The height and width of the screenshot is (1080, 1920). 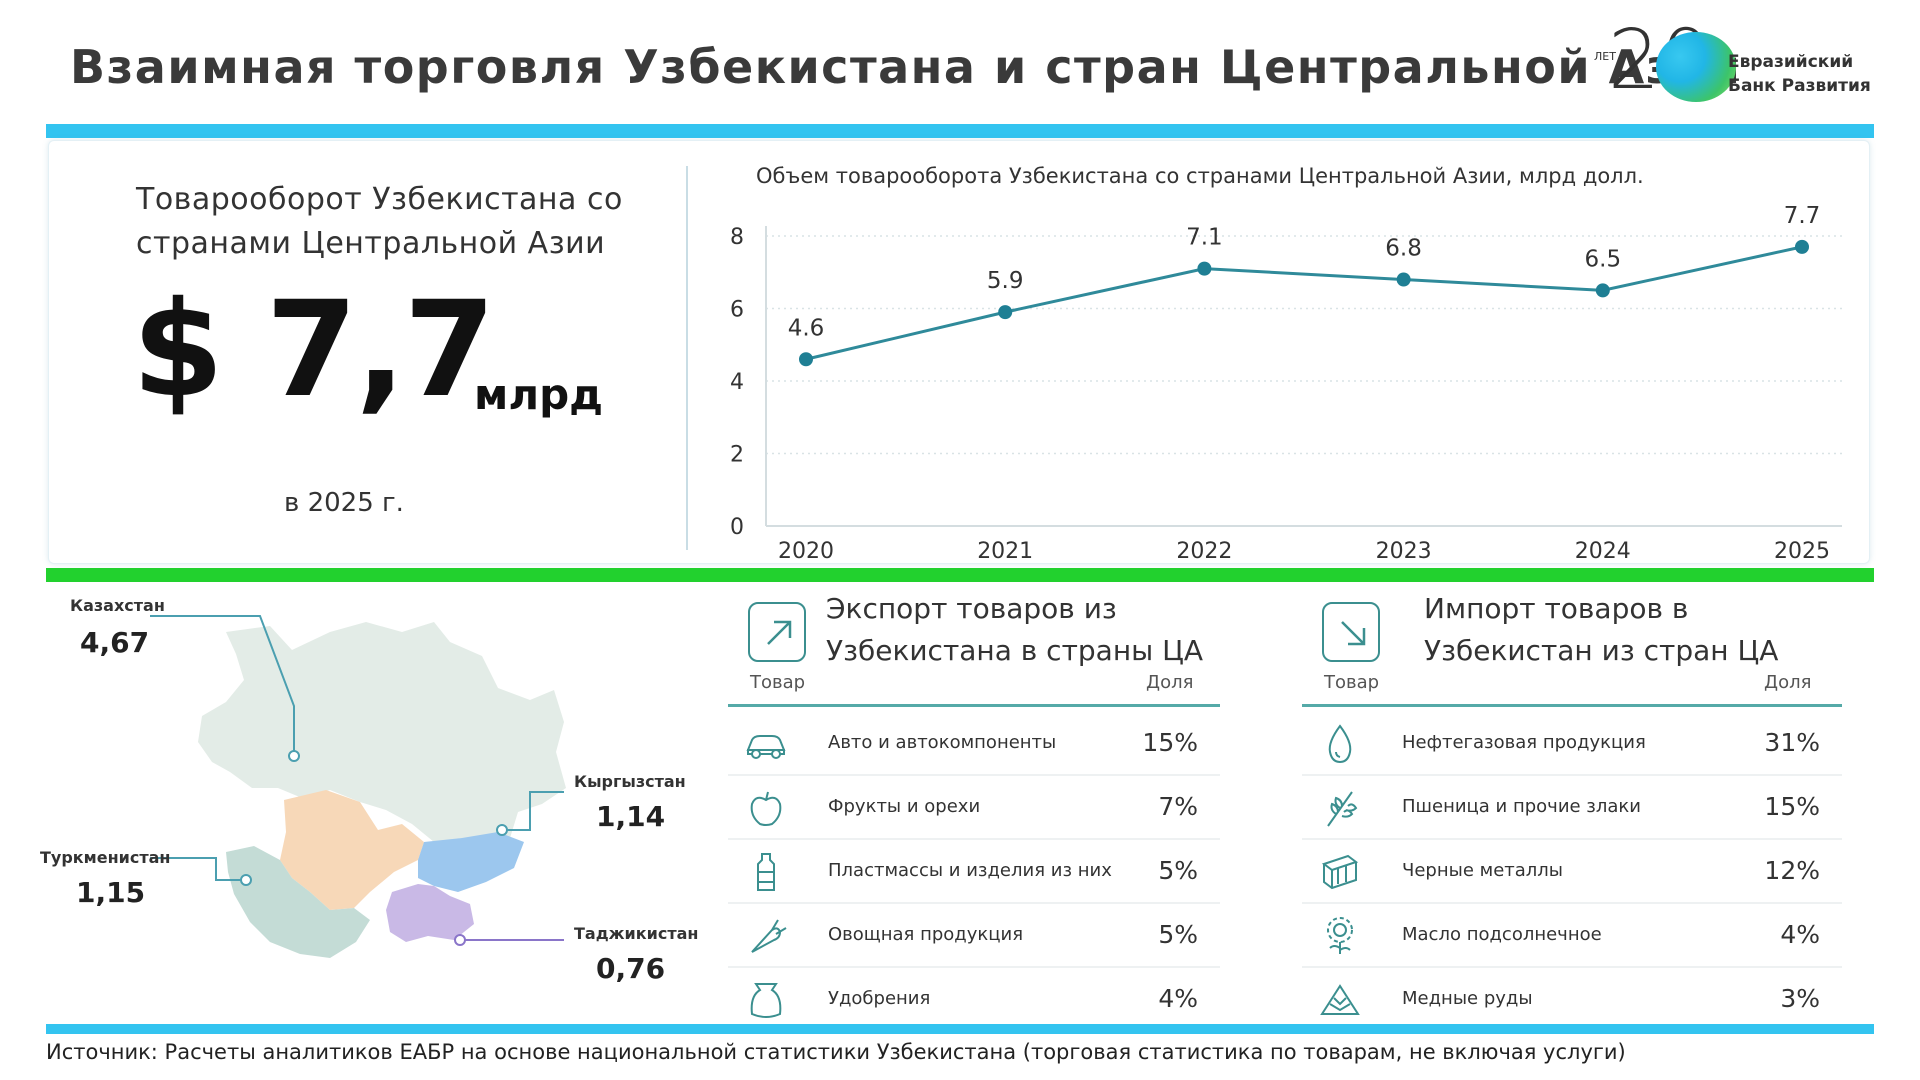 I want to click on row-label: Авто и автокомпоненты, so click(x=942, y=742).